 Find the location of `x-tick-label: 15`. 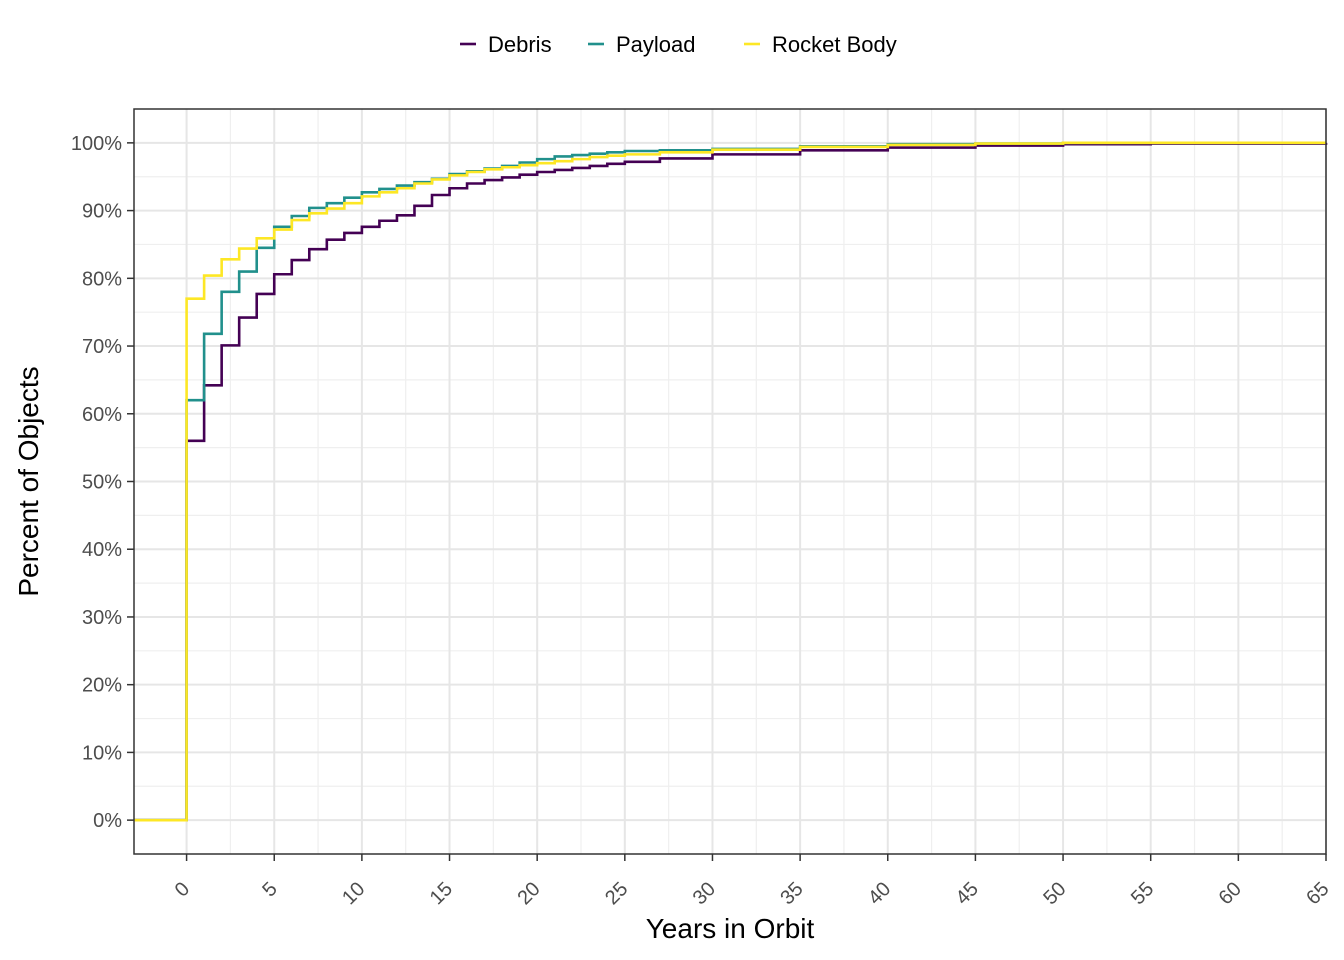

x-tick-label: 15 is located at coordinates (441, 893).